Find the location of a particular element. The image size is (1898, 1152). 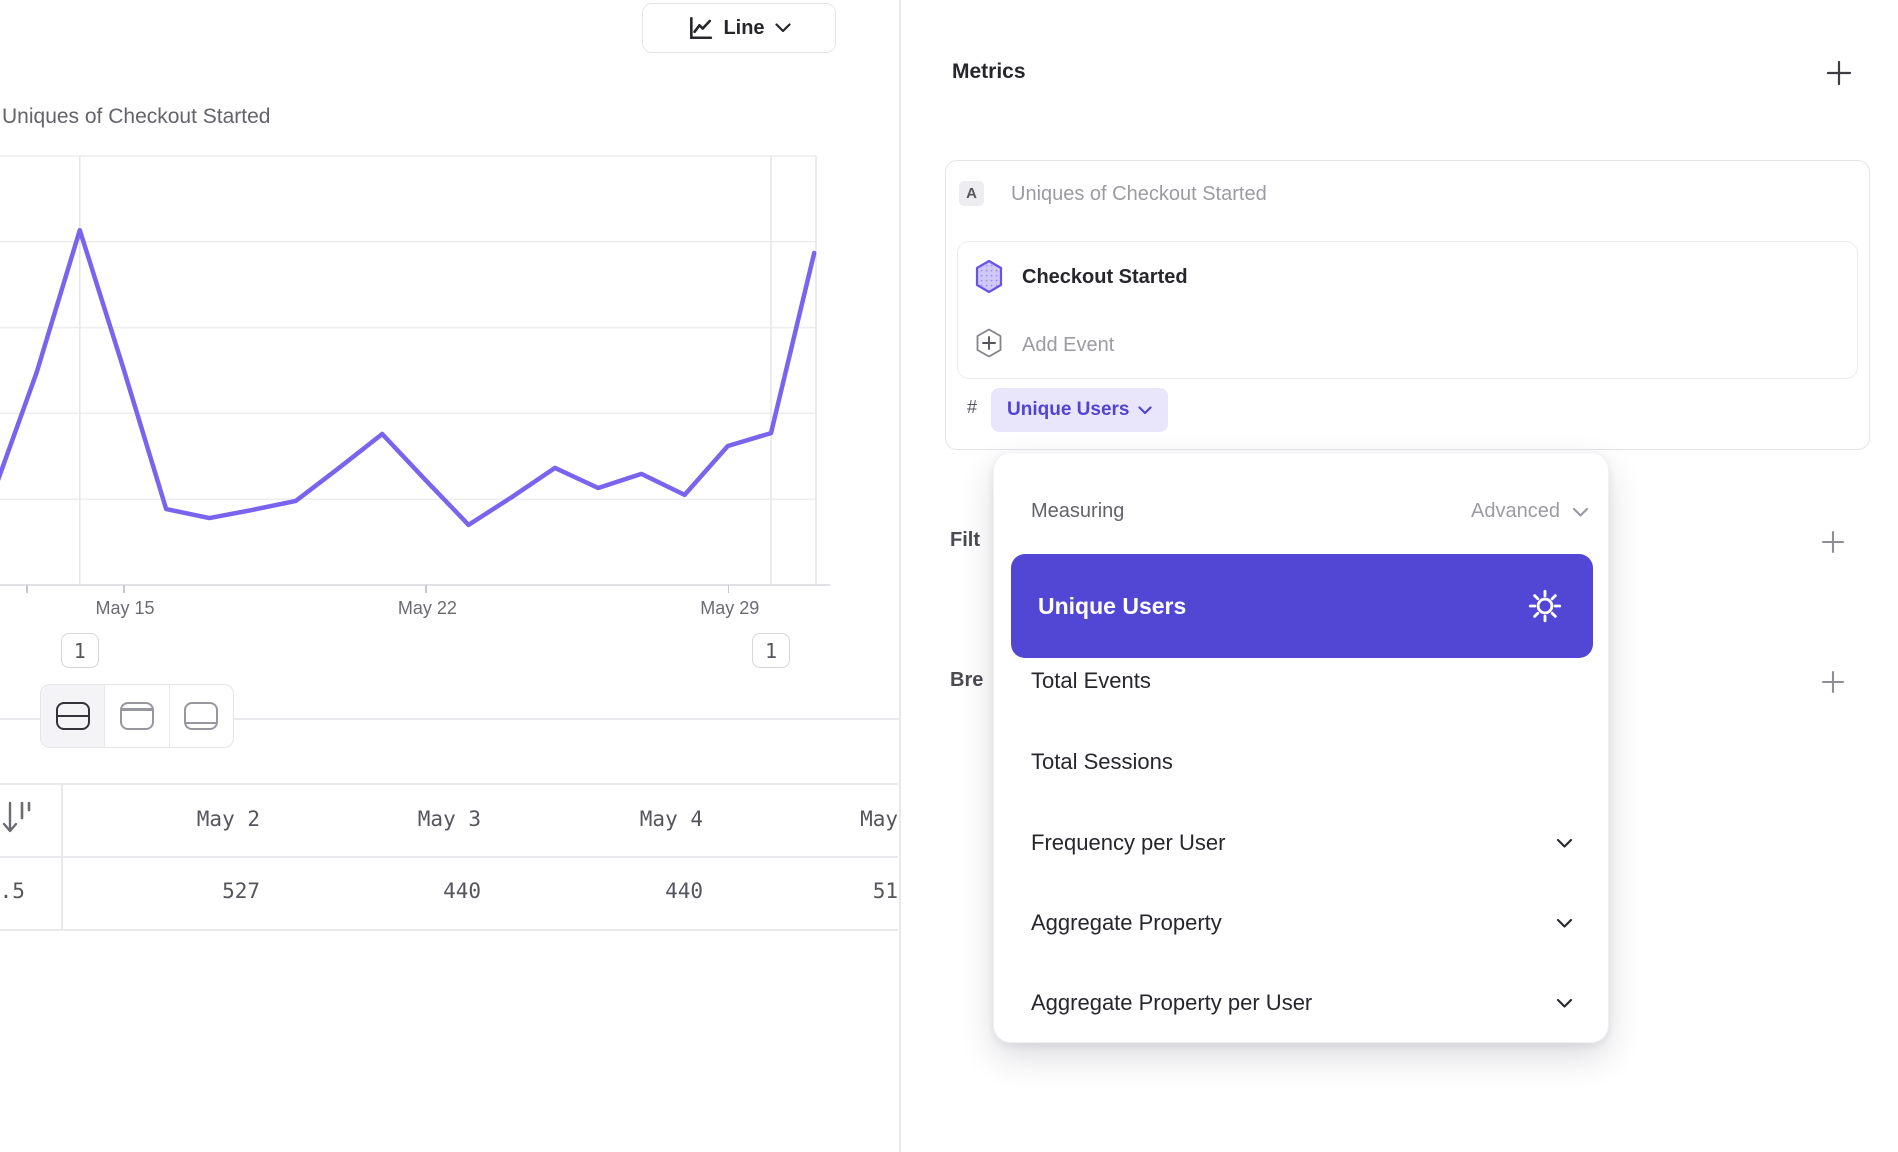

advanced-selector: Advanced is located at coordinates (1515, 511).